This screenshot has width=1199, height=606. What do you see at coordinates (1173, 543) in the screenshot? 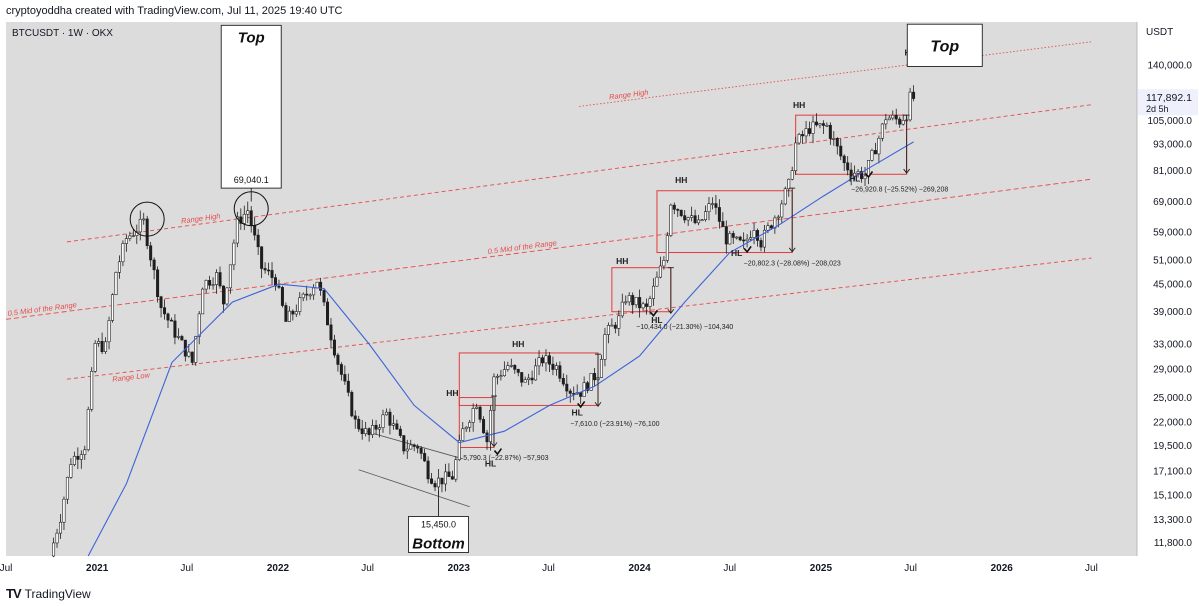
I see `y-tick-label: 11,800.0` at bounding box center [1173, 543].